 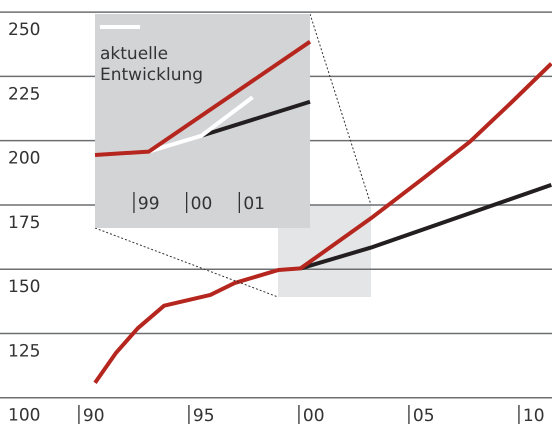 What do you see at coordinates (24, 158) in the screenshot?
I see `y-tick-label: 200` at bounding box center [24, 158].